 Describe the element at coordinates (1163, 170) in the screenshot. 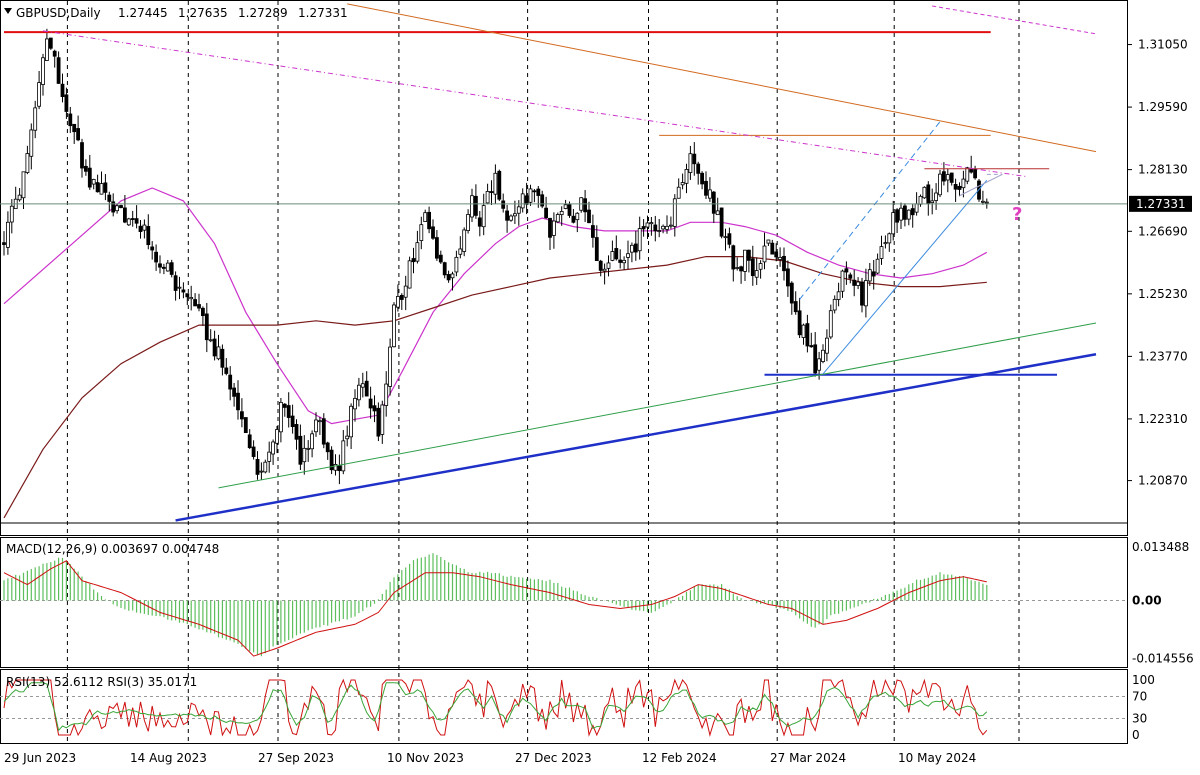

I see `price-tick-label: 1.28130` at that location.